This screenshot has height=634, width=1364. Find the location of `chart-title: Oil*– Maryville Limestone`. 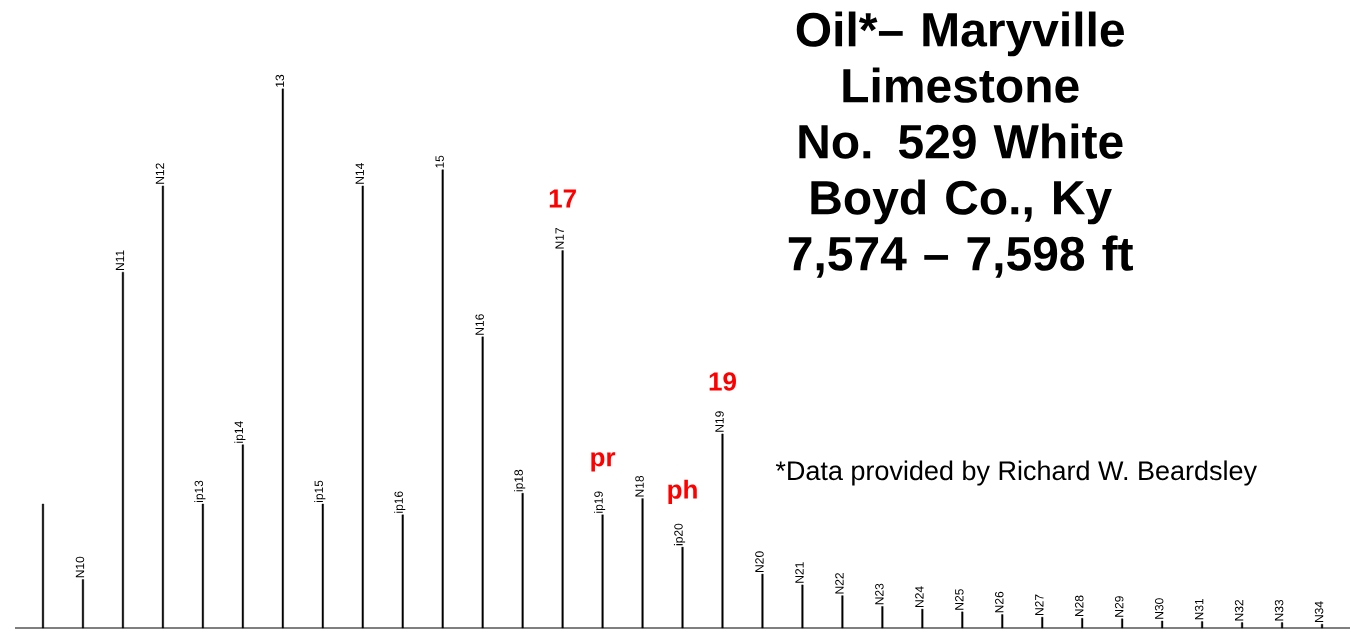

chart-title: Oil*– Maryville Limestone is located at coordinates (960, 57).